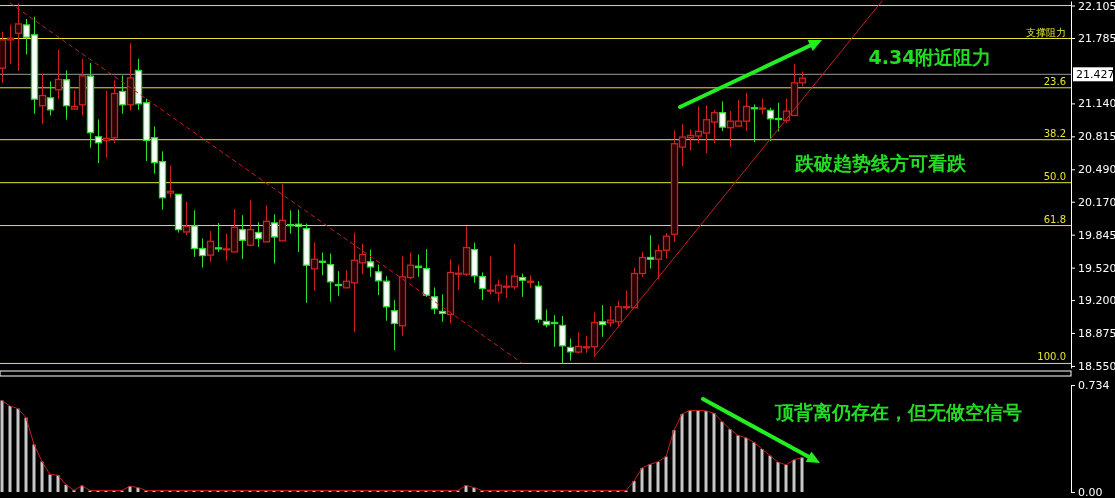  Describe the element at coordinates (1090, 492) in the screenshot. I see `y-tick-label: 0.00` at that location.